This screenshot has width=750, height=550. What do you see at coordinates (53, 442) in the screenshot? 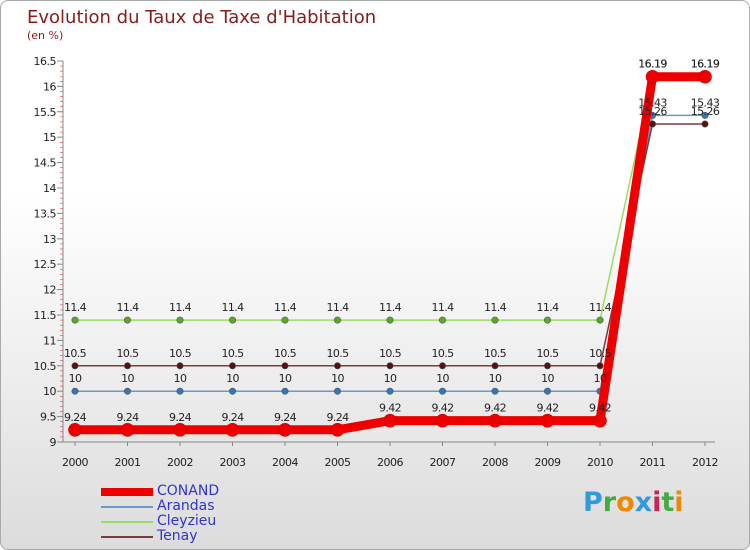
I see `y-tick-label: 9` at bounding box center [53, 442].